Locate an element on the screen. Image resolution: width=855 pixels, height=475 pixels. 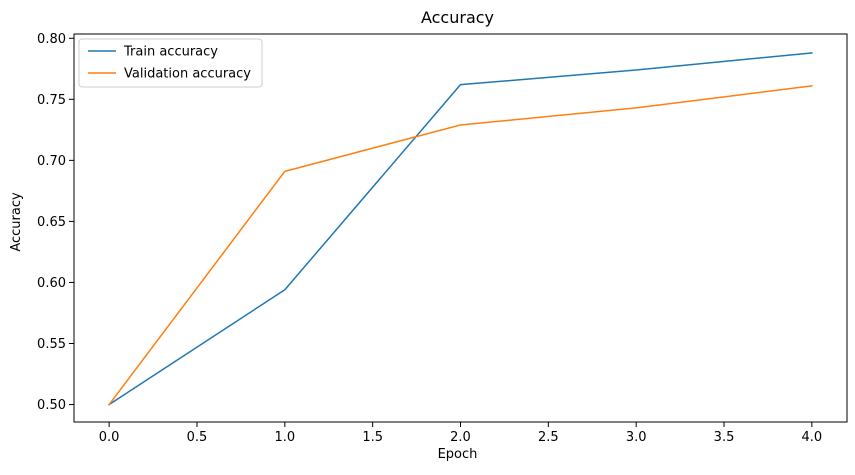
y-tick-label: 0.75 is located at coordinates (51, 100).